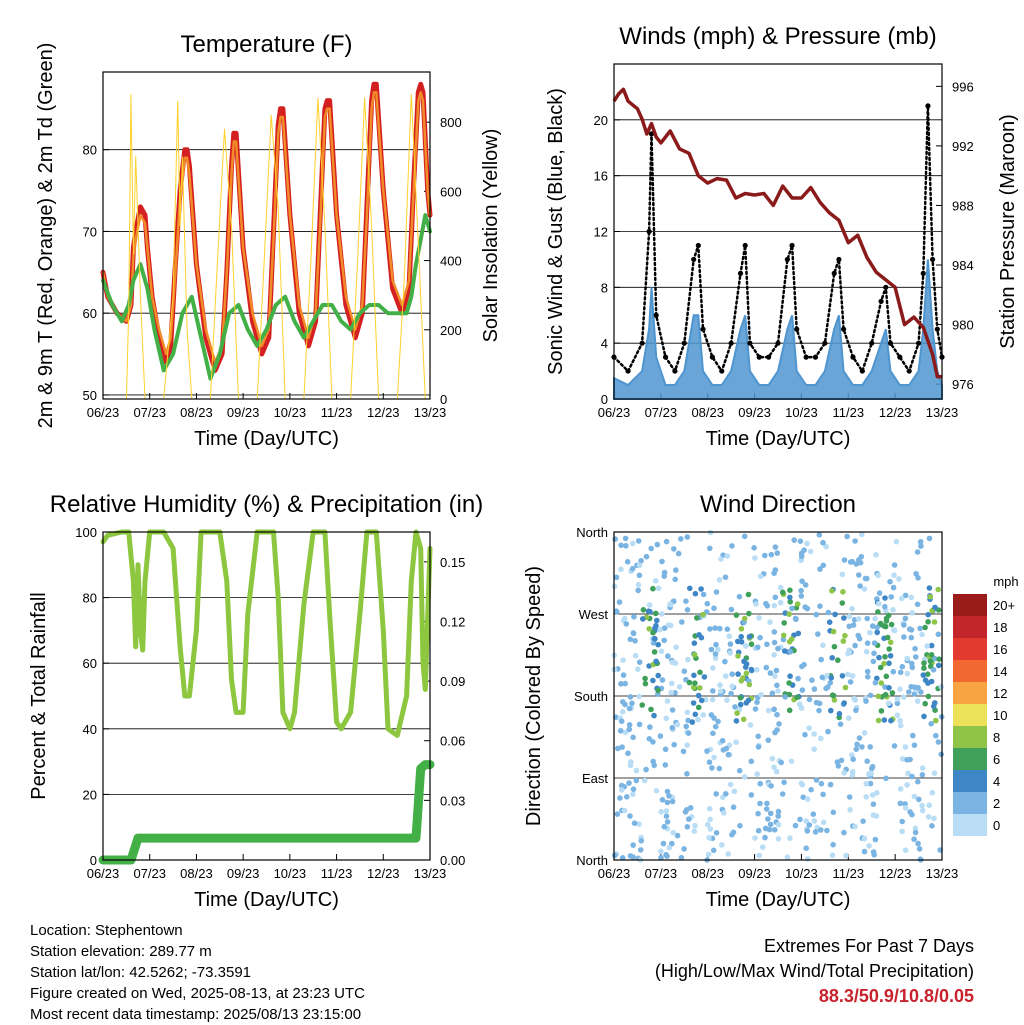 The height and width of the screenshot is (1025, 1024). What do you see at coordinates (614, 873) in the screenshot?
I see `x-tick-label: 06/23` at bounding box center [614, 873].